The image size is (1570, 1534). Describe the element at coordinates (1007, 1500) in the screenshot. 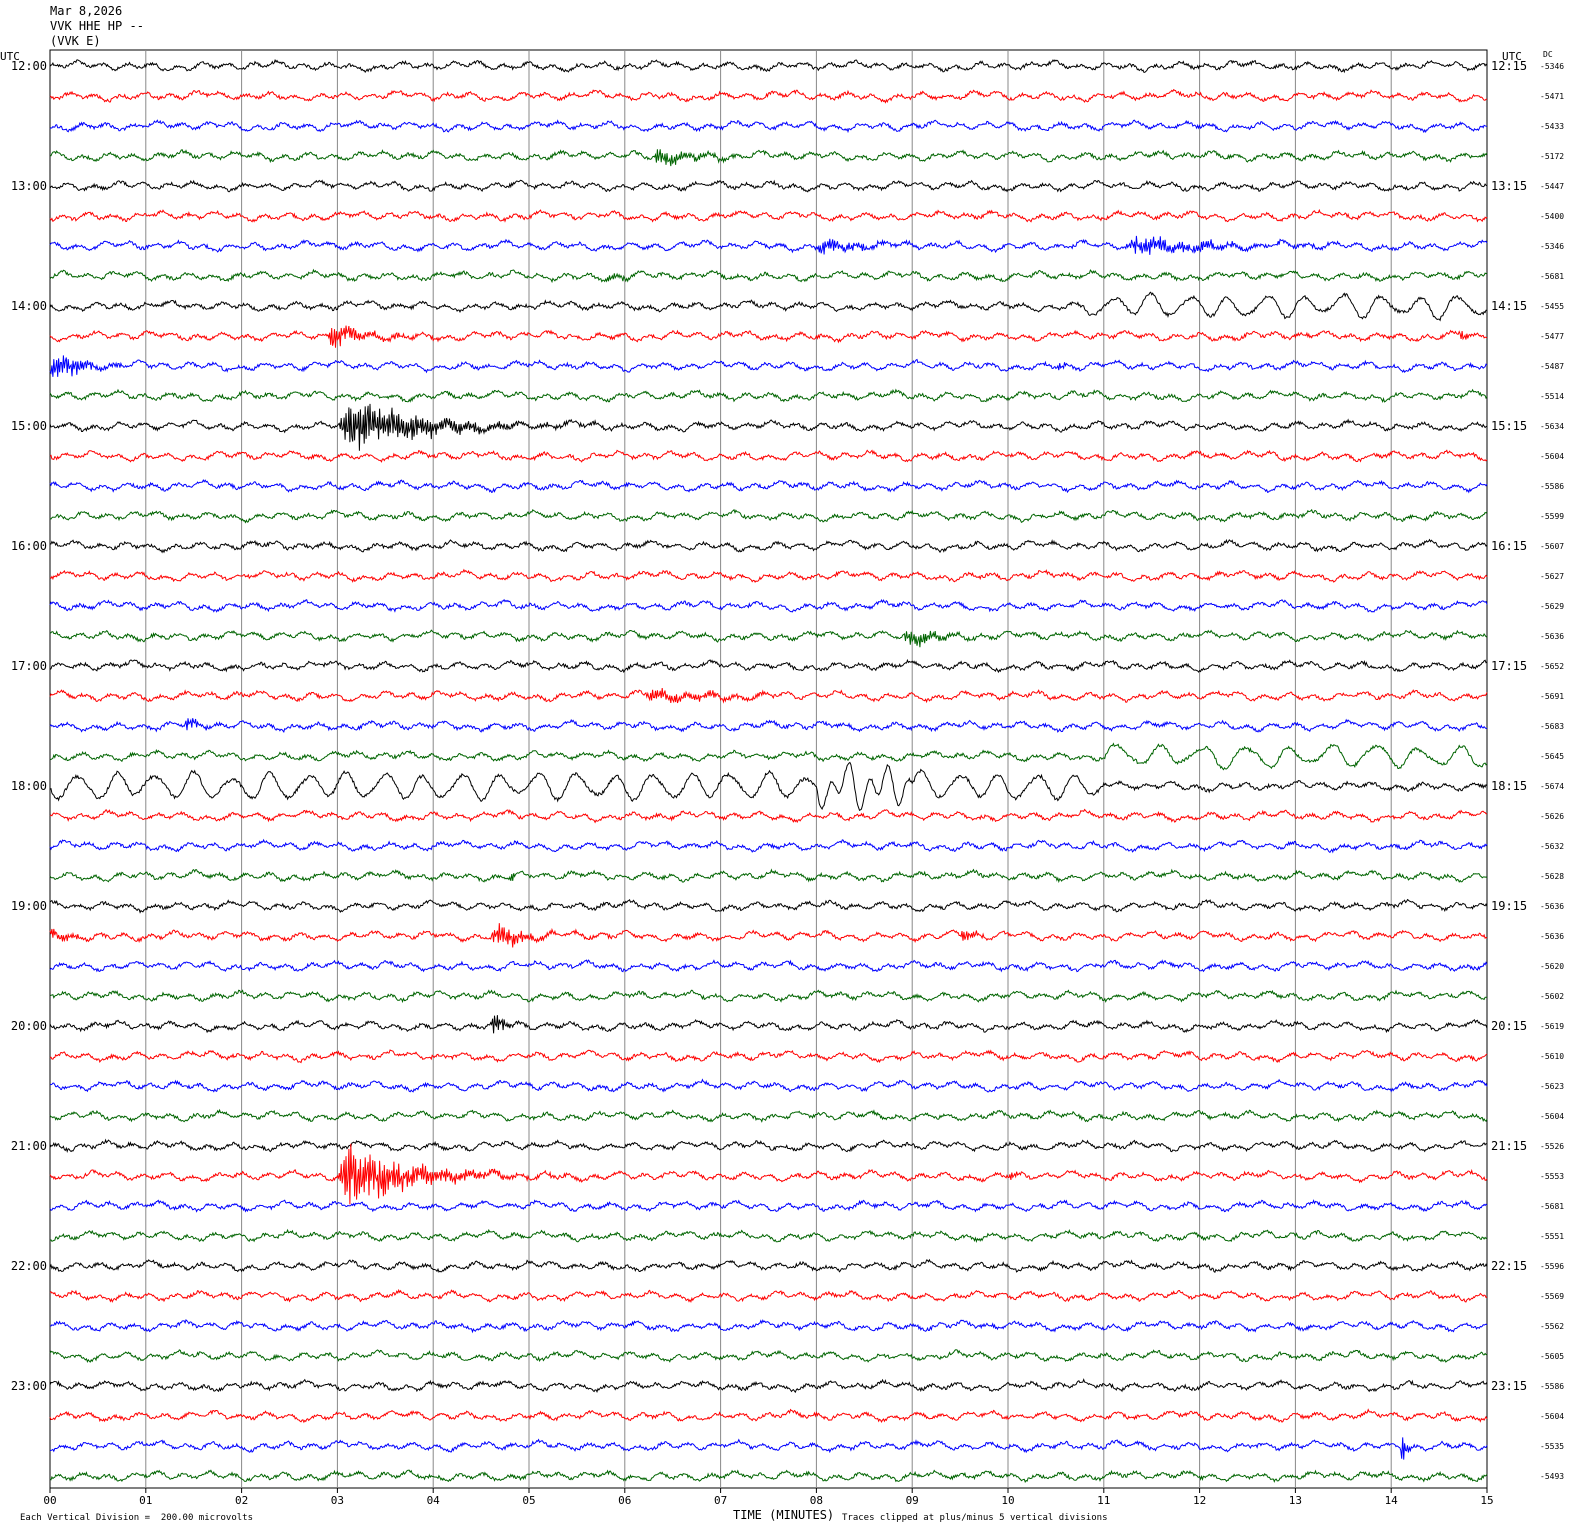

I see `x-tick-label: 10` at that location.